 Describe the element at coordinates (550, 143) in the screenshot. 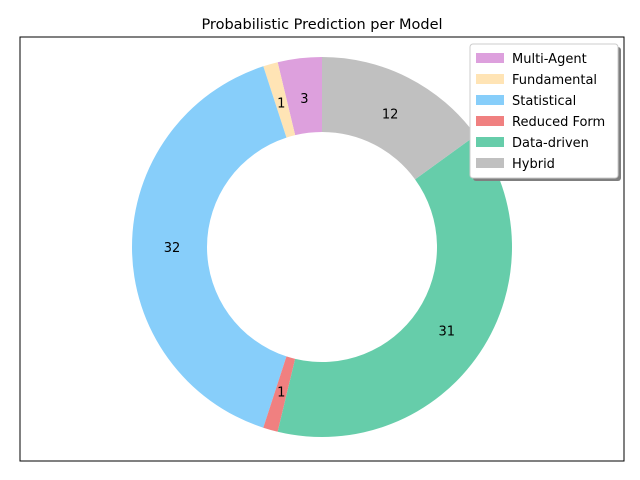

I see `legend-label-data-driven: Data-driven` at that location.